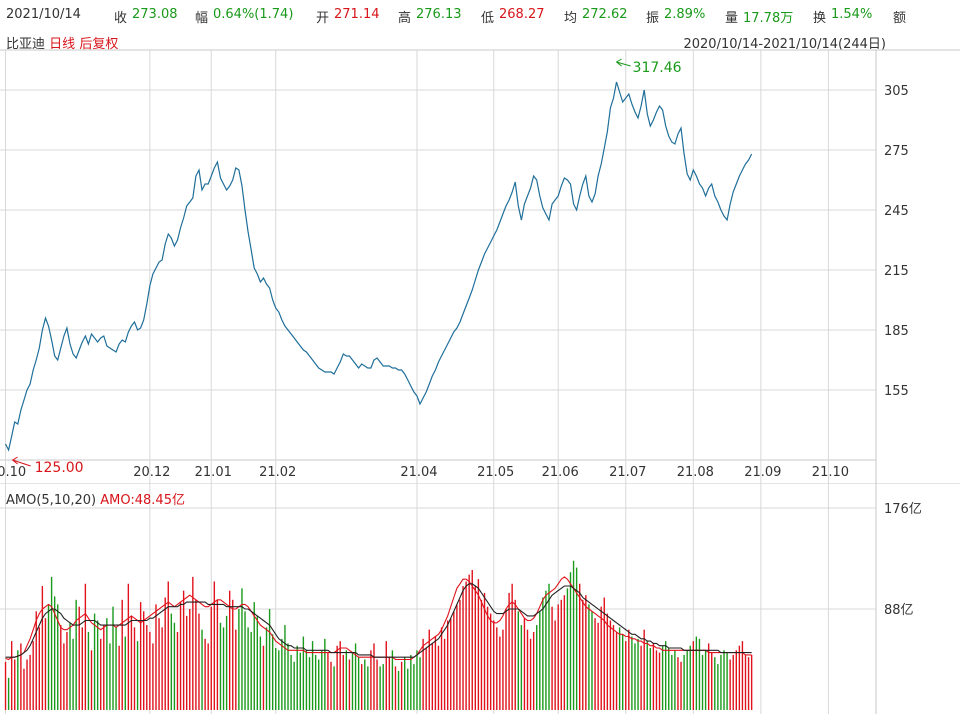 The height and width of the screenshot is (714, 960). What do you see at coordinates (900, 18) in the screenshot?
I see `amount-label: 额` at bounding box center [900, 18].